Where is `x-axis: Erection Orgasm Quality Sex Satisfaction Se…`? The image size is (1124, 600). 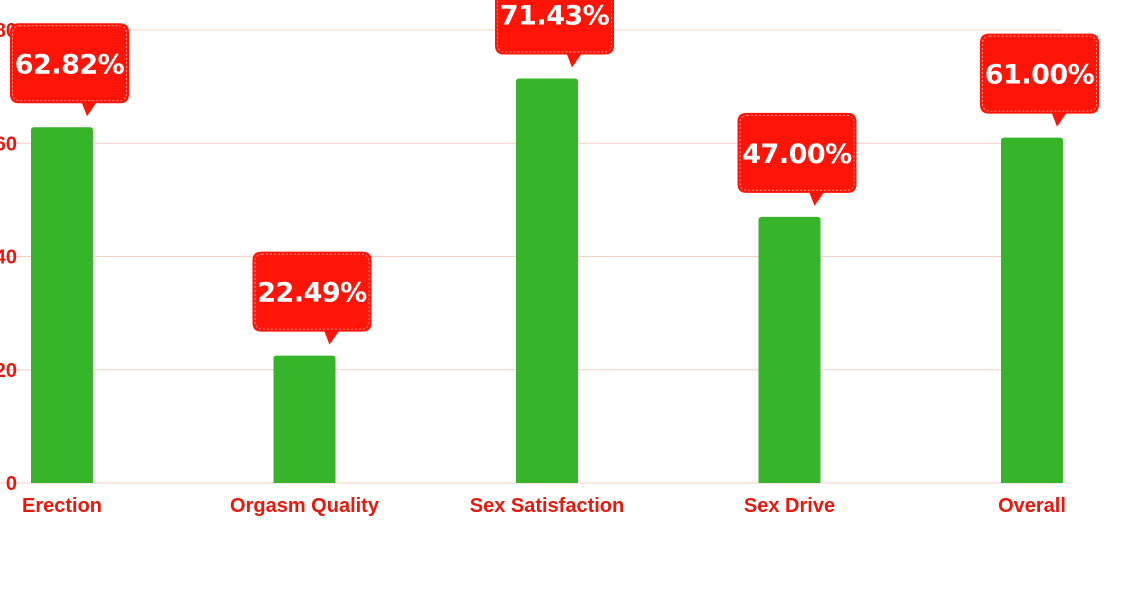 x-axis: Erection Orgasm Quality Sex Satisfaction Se… is located at coordinates (544, 506).